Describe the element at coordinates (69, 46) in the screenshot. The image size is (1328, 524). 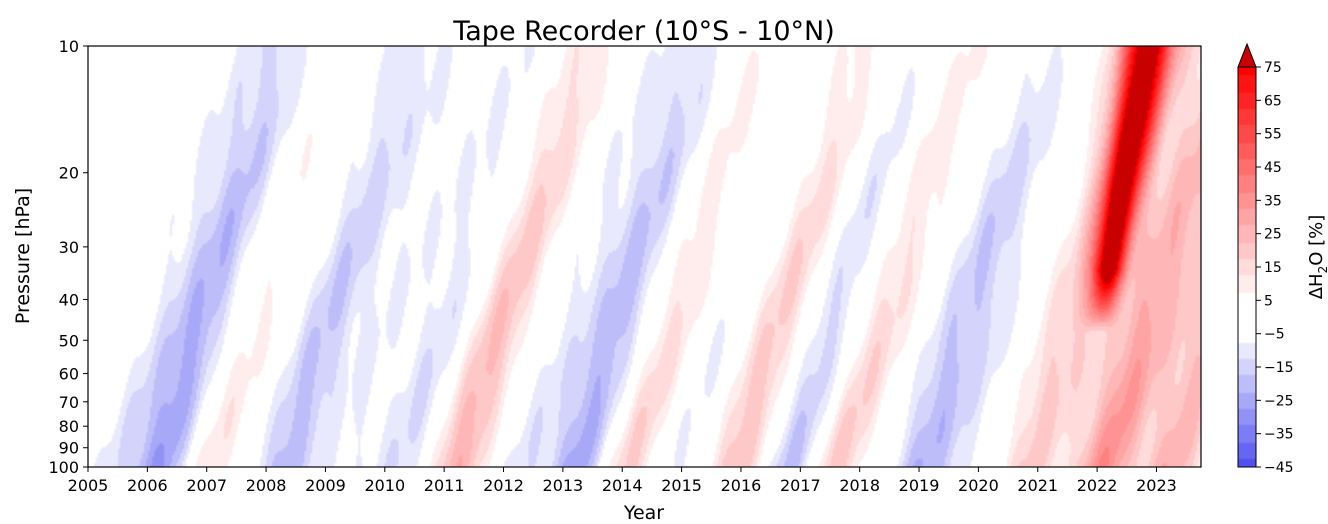
I see `y-tick-label: 10` at that location.